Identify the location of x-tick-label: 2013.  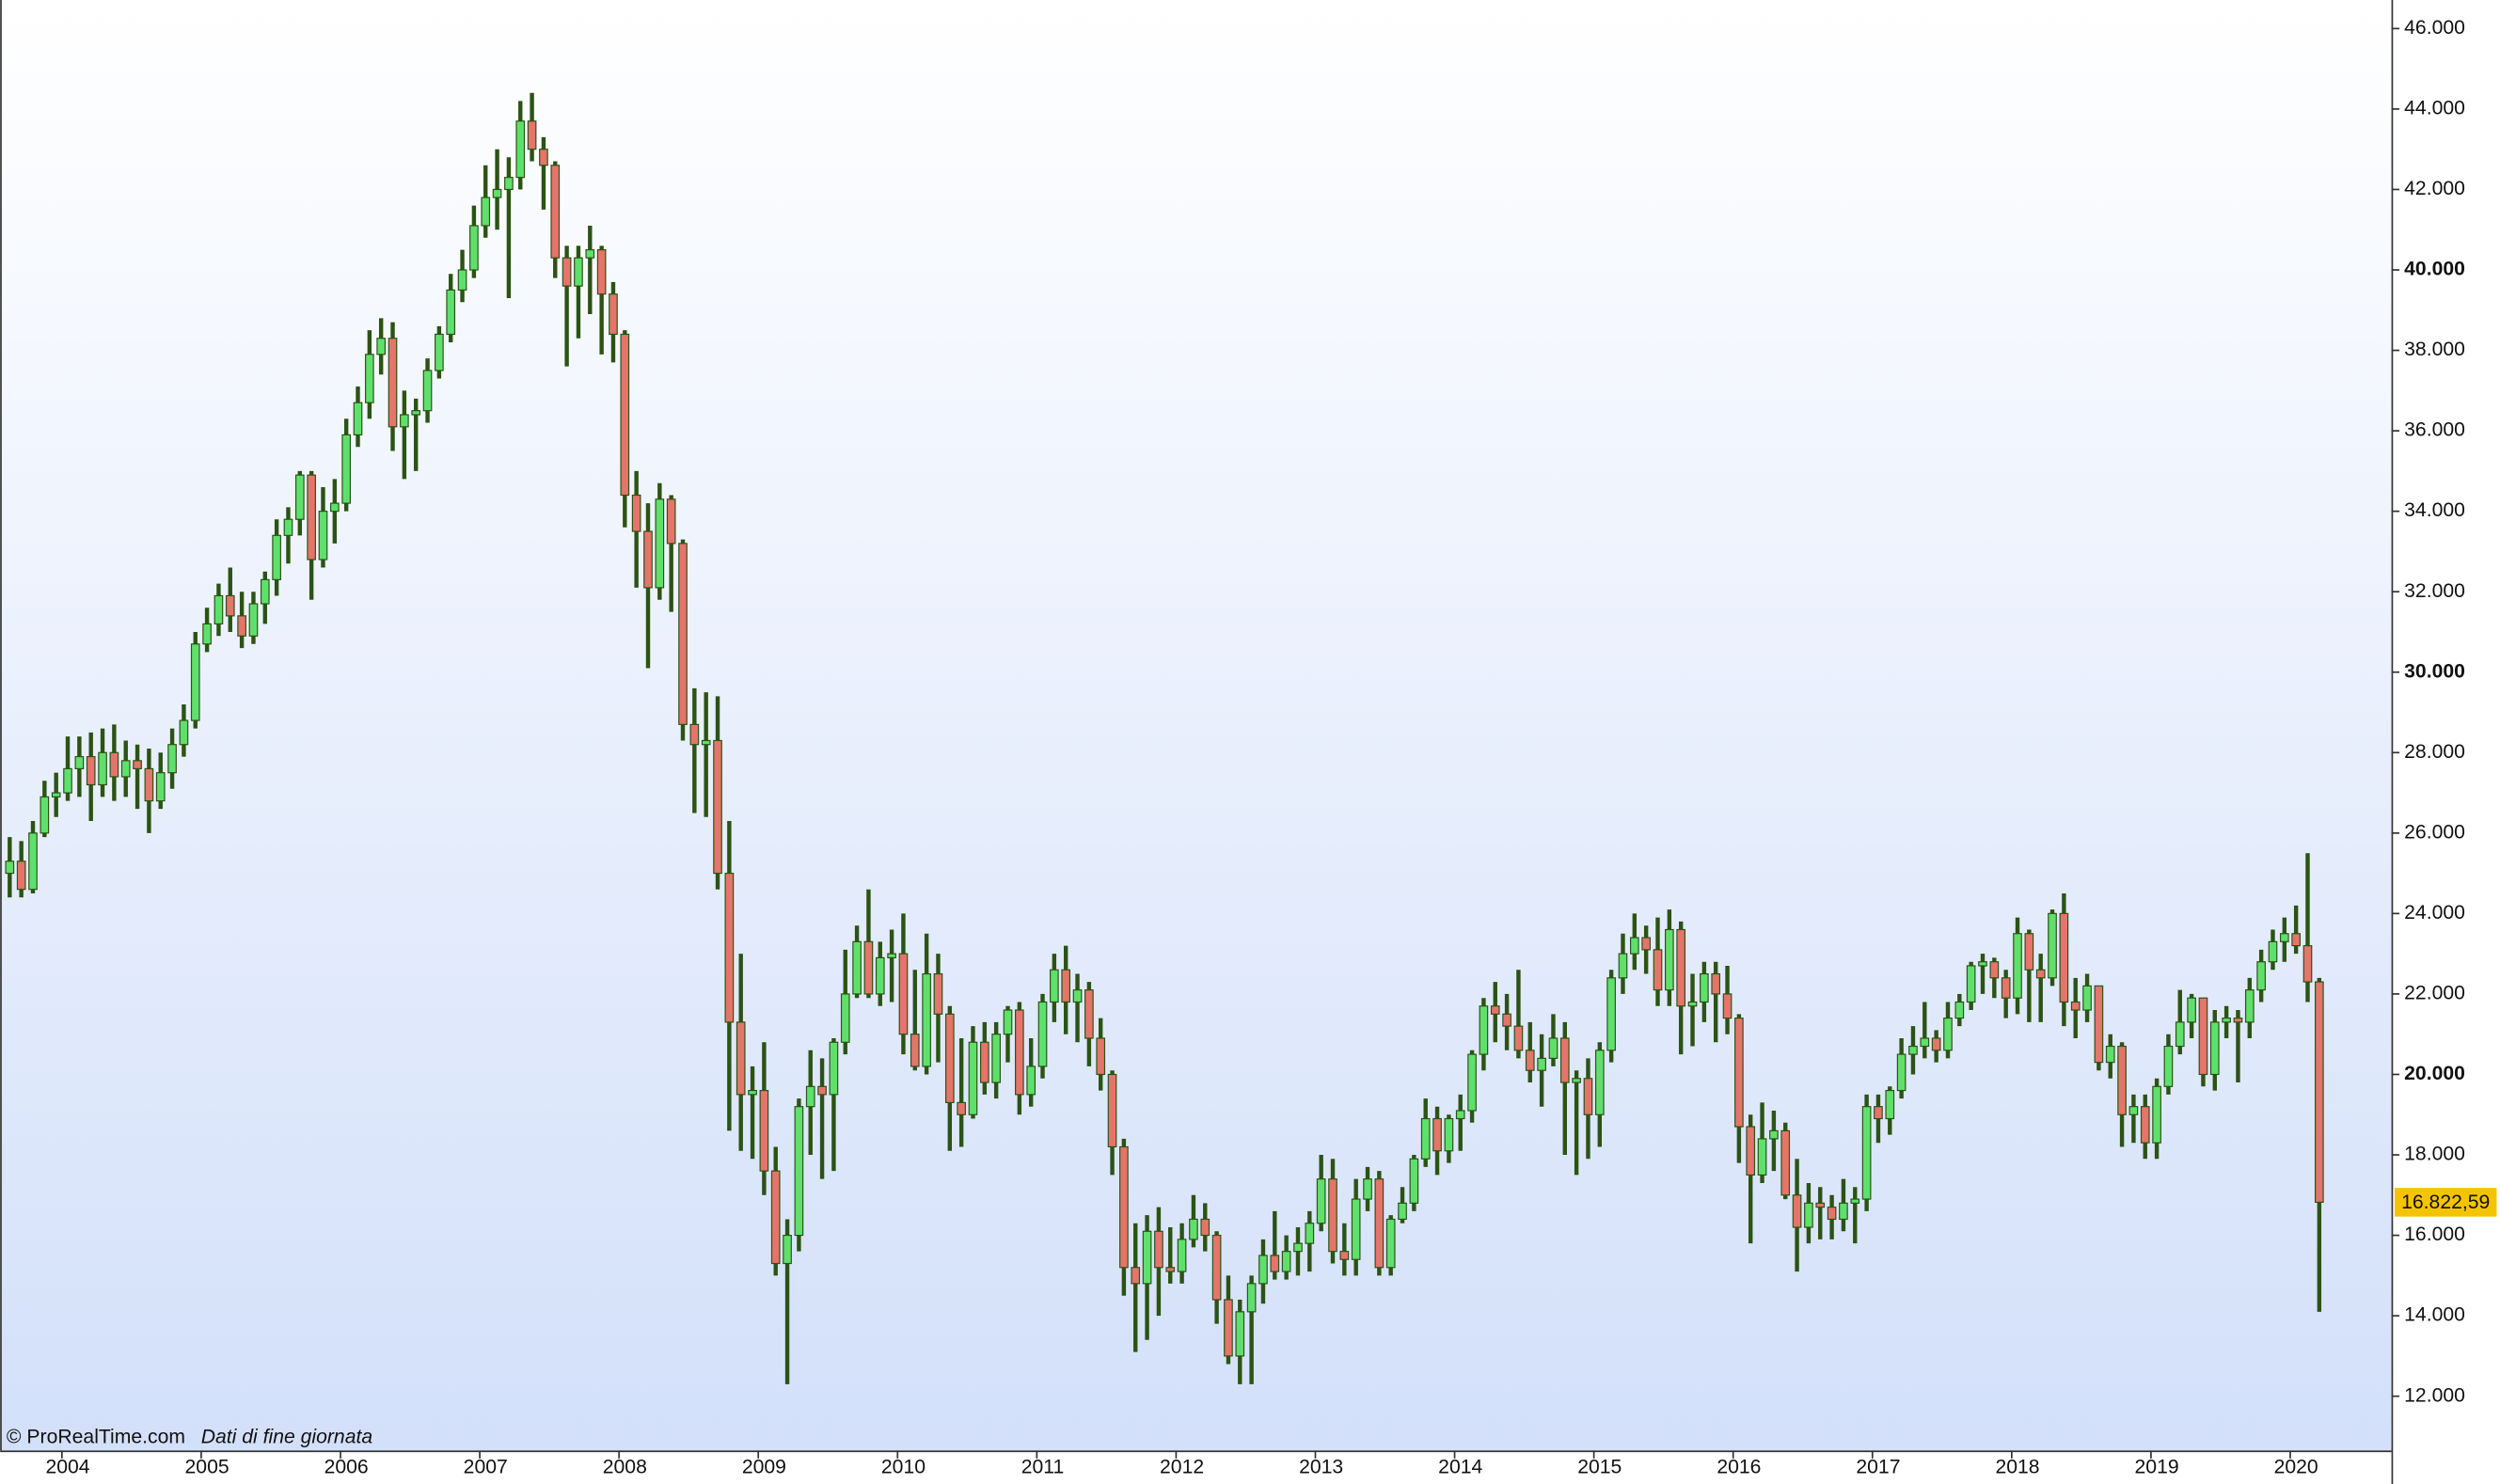
(1321, 1467).